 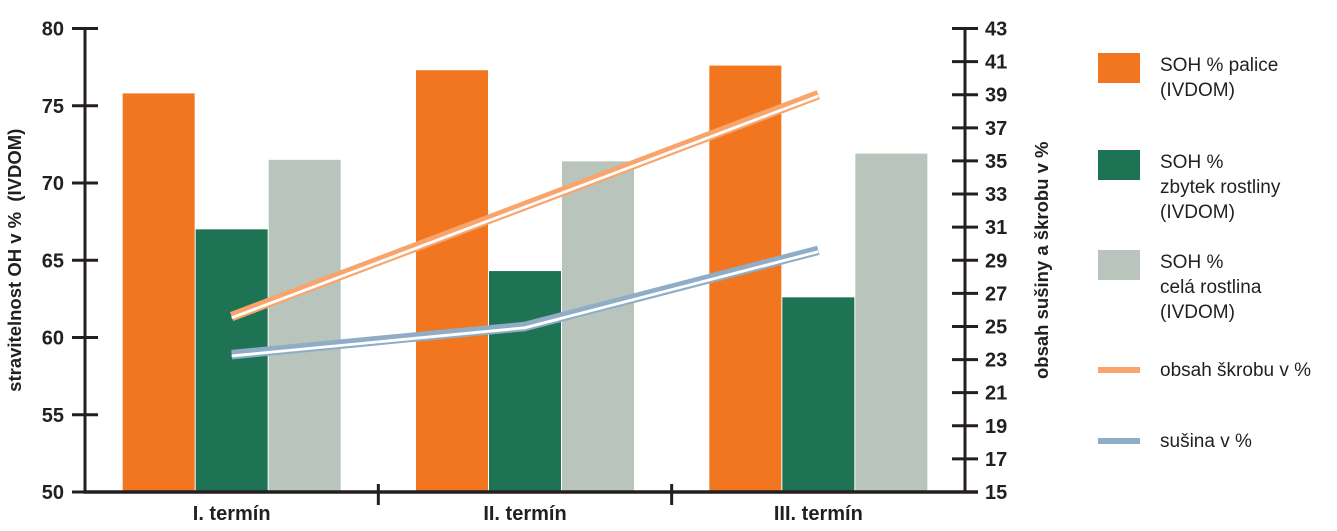 What do you see at coordinates (53, 339) in the screenshot?
I see `left-axis-tick-label-60: 60` at bounding box center [53, 339].